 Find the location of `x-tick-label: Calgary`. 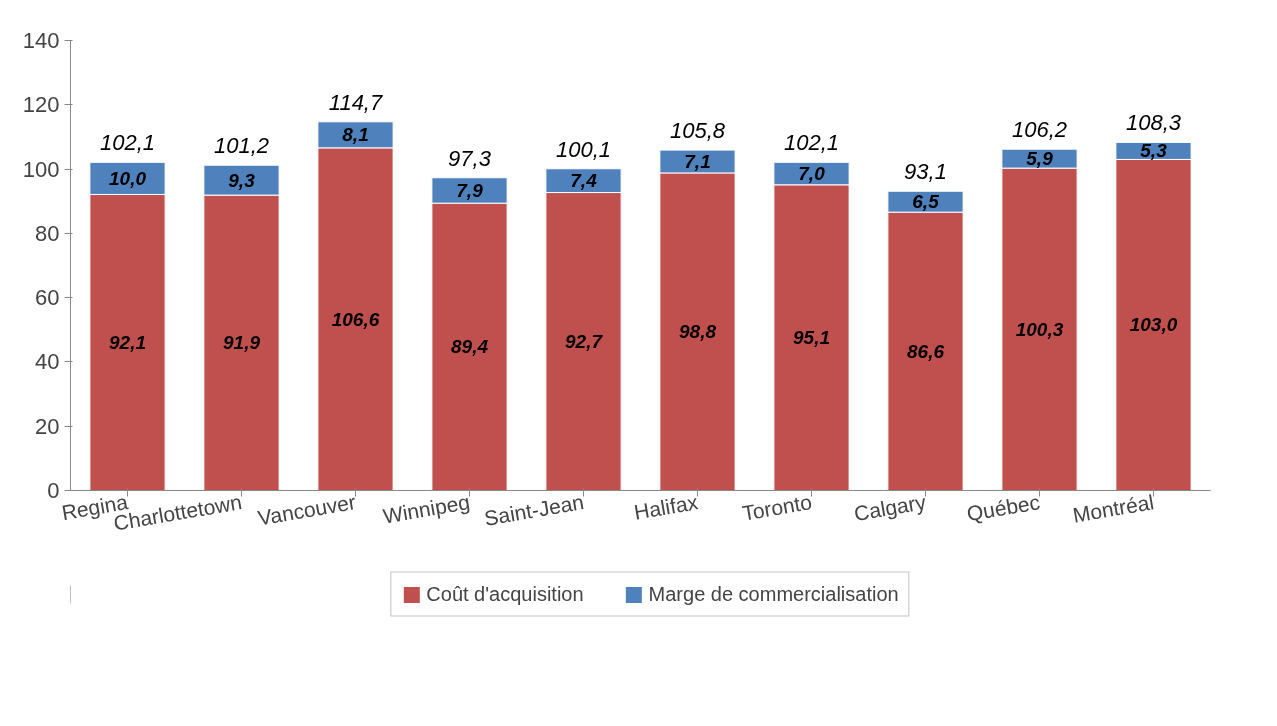

x-tick-label: Calgary is located at coordinates (890, 508).